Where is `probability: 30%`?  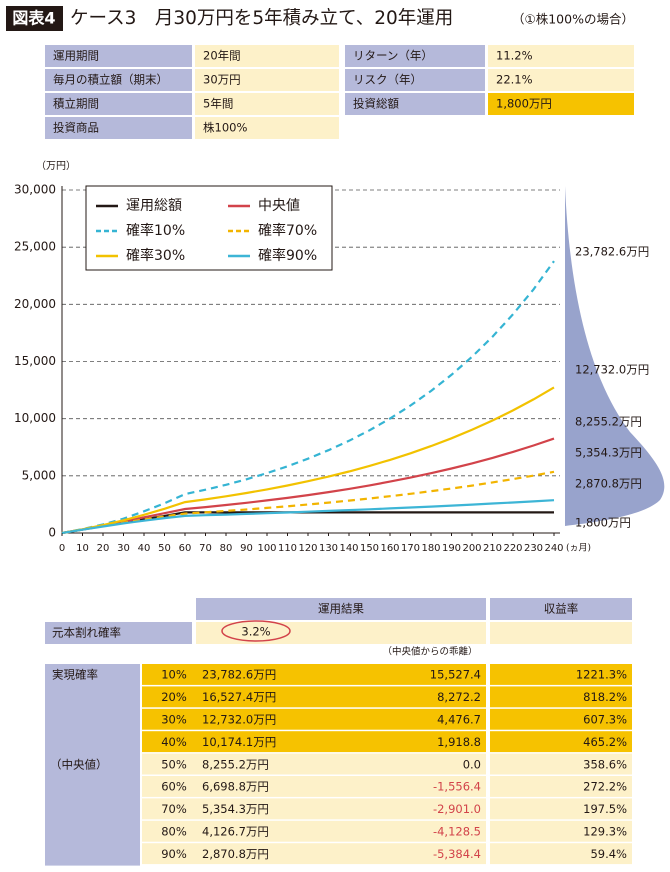 probability: 30% is located at coordinates (174, 720).